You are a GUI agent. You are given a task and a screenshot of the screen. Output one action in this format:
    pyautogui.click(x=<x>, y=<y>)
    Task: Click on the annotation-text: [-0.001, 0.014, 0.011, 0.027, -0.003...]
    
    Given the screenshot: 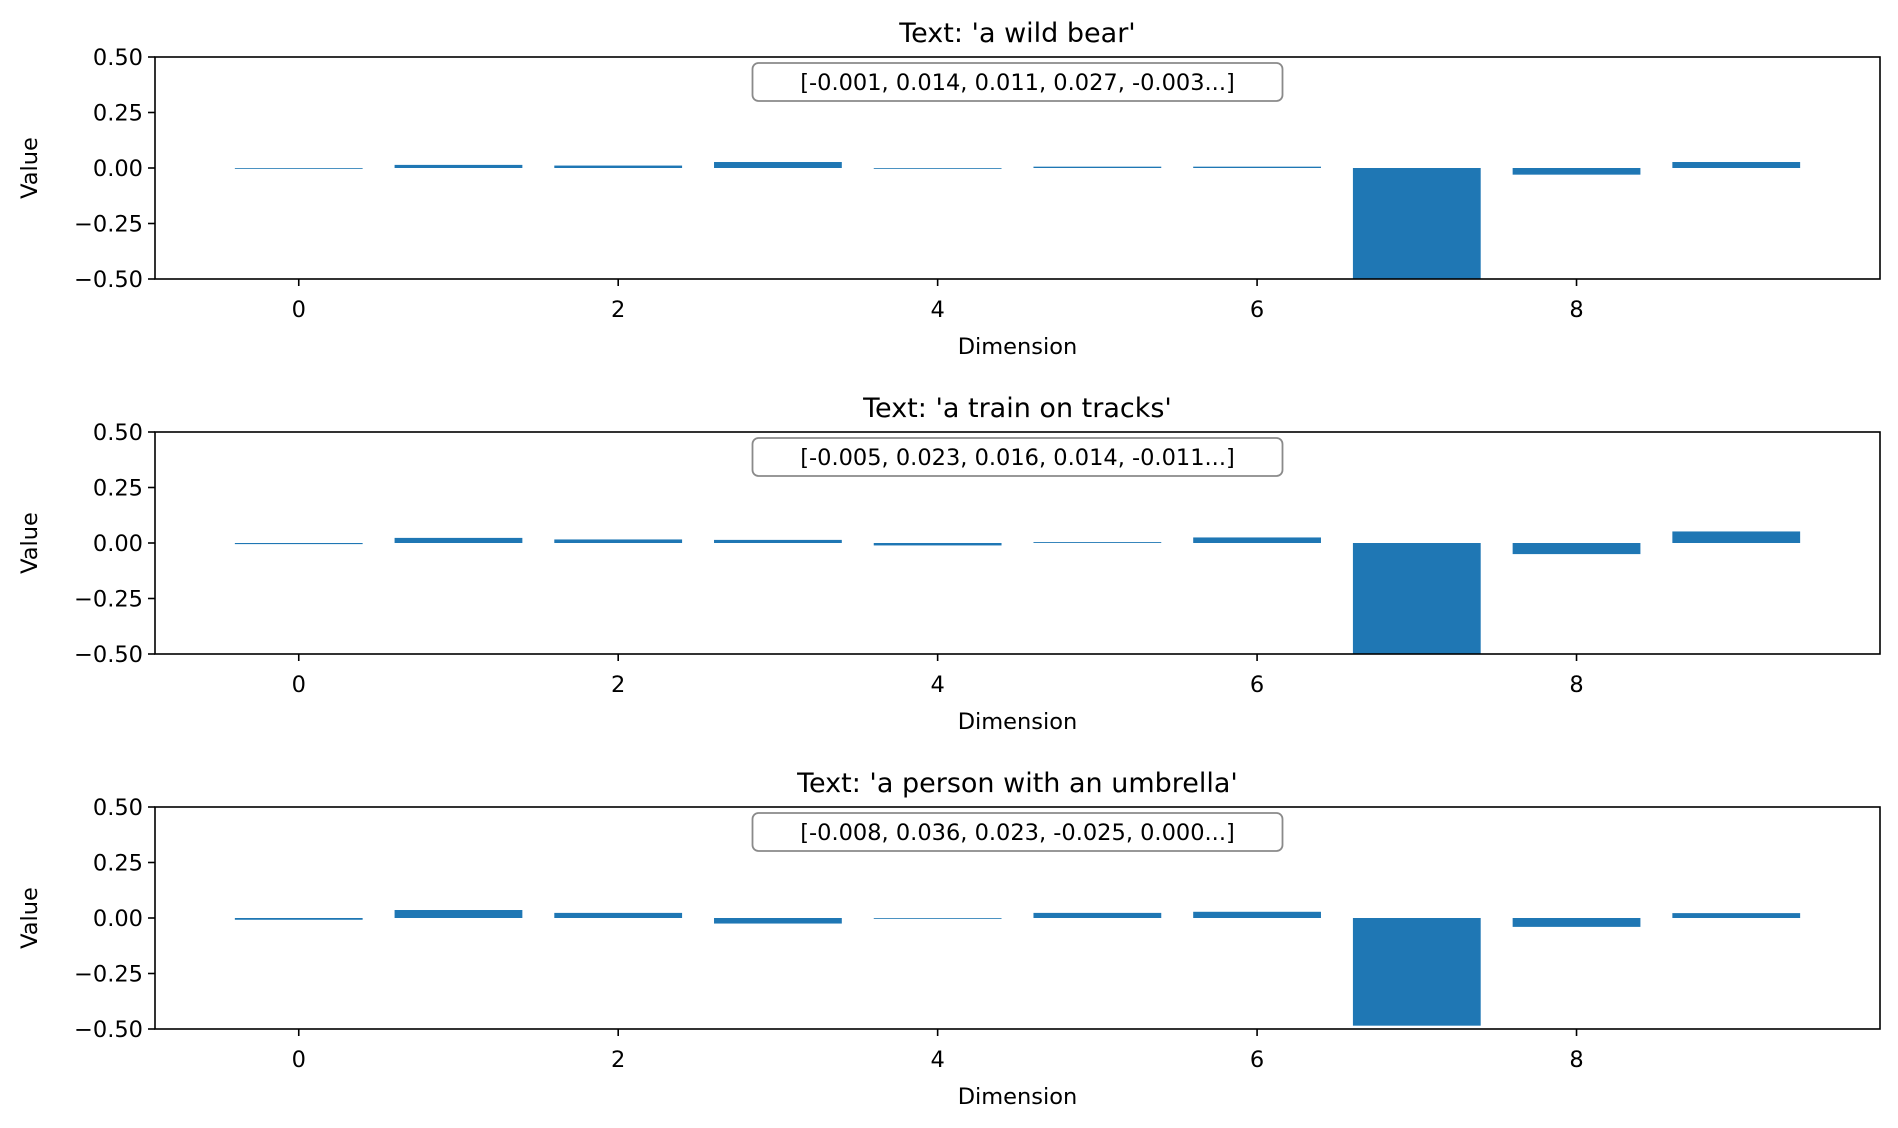 What is the action you would take?
    pyautogui.click(x=1017, y=83)
    